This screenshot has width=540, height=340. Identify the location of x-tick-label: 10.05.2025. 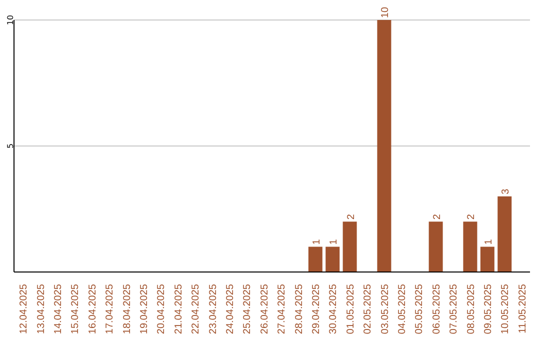
(506, 309).